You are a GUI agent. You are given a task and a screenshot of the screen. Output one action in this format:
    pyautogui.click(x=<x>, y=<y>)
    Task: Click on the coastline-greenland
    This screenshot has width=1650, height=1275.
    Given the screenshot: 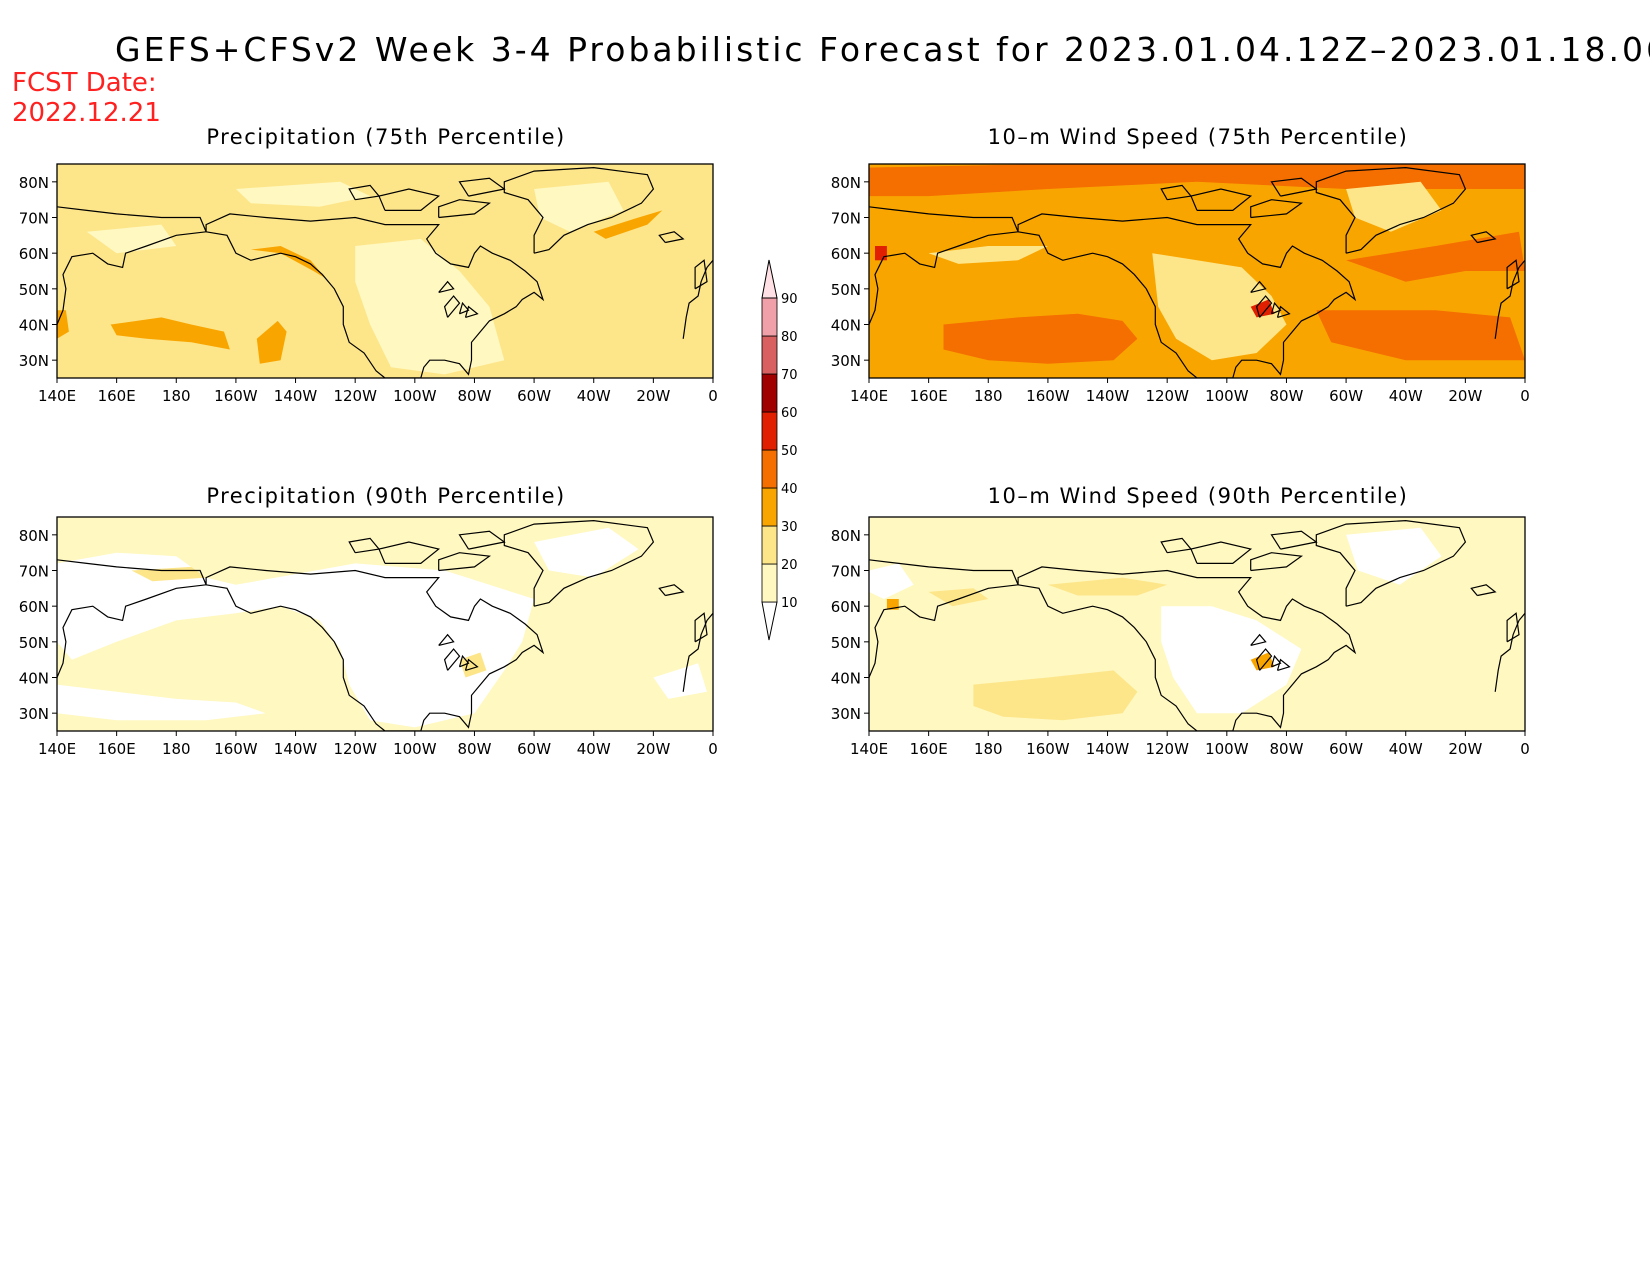 What is the action you would take?
    pyautogui.click(x=1391, y=210)
    